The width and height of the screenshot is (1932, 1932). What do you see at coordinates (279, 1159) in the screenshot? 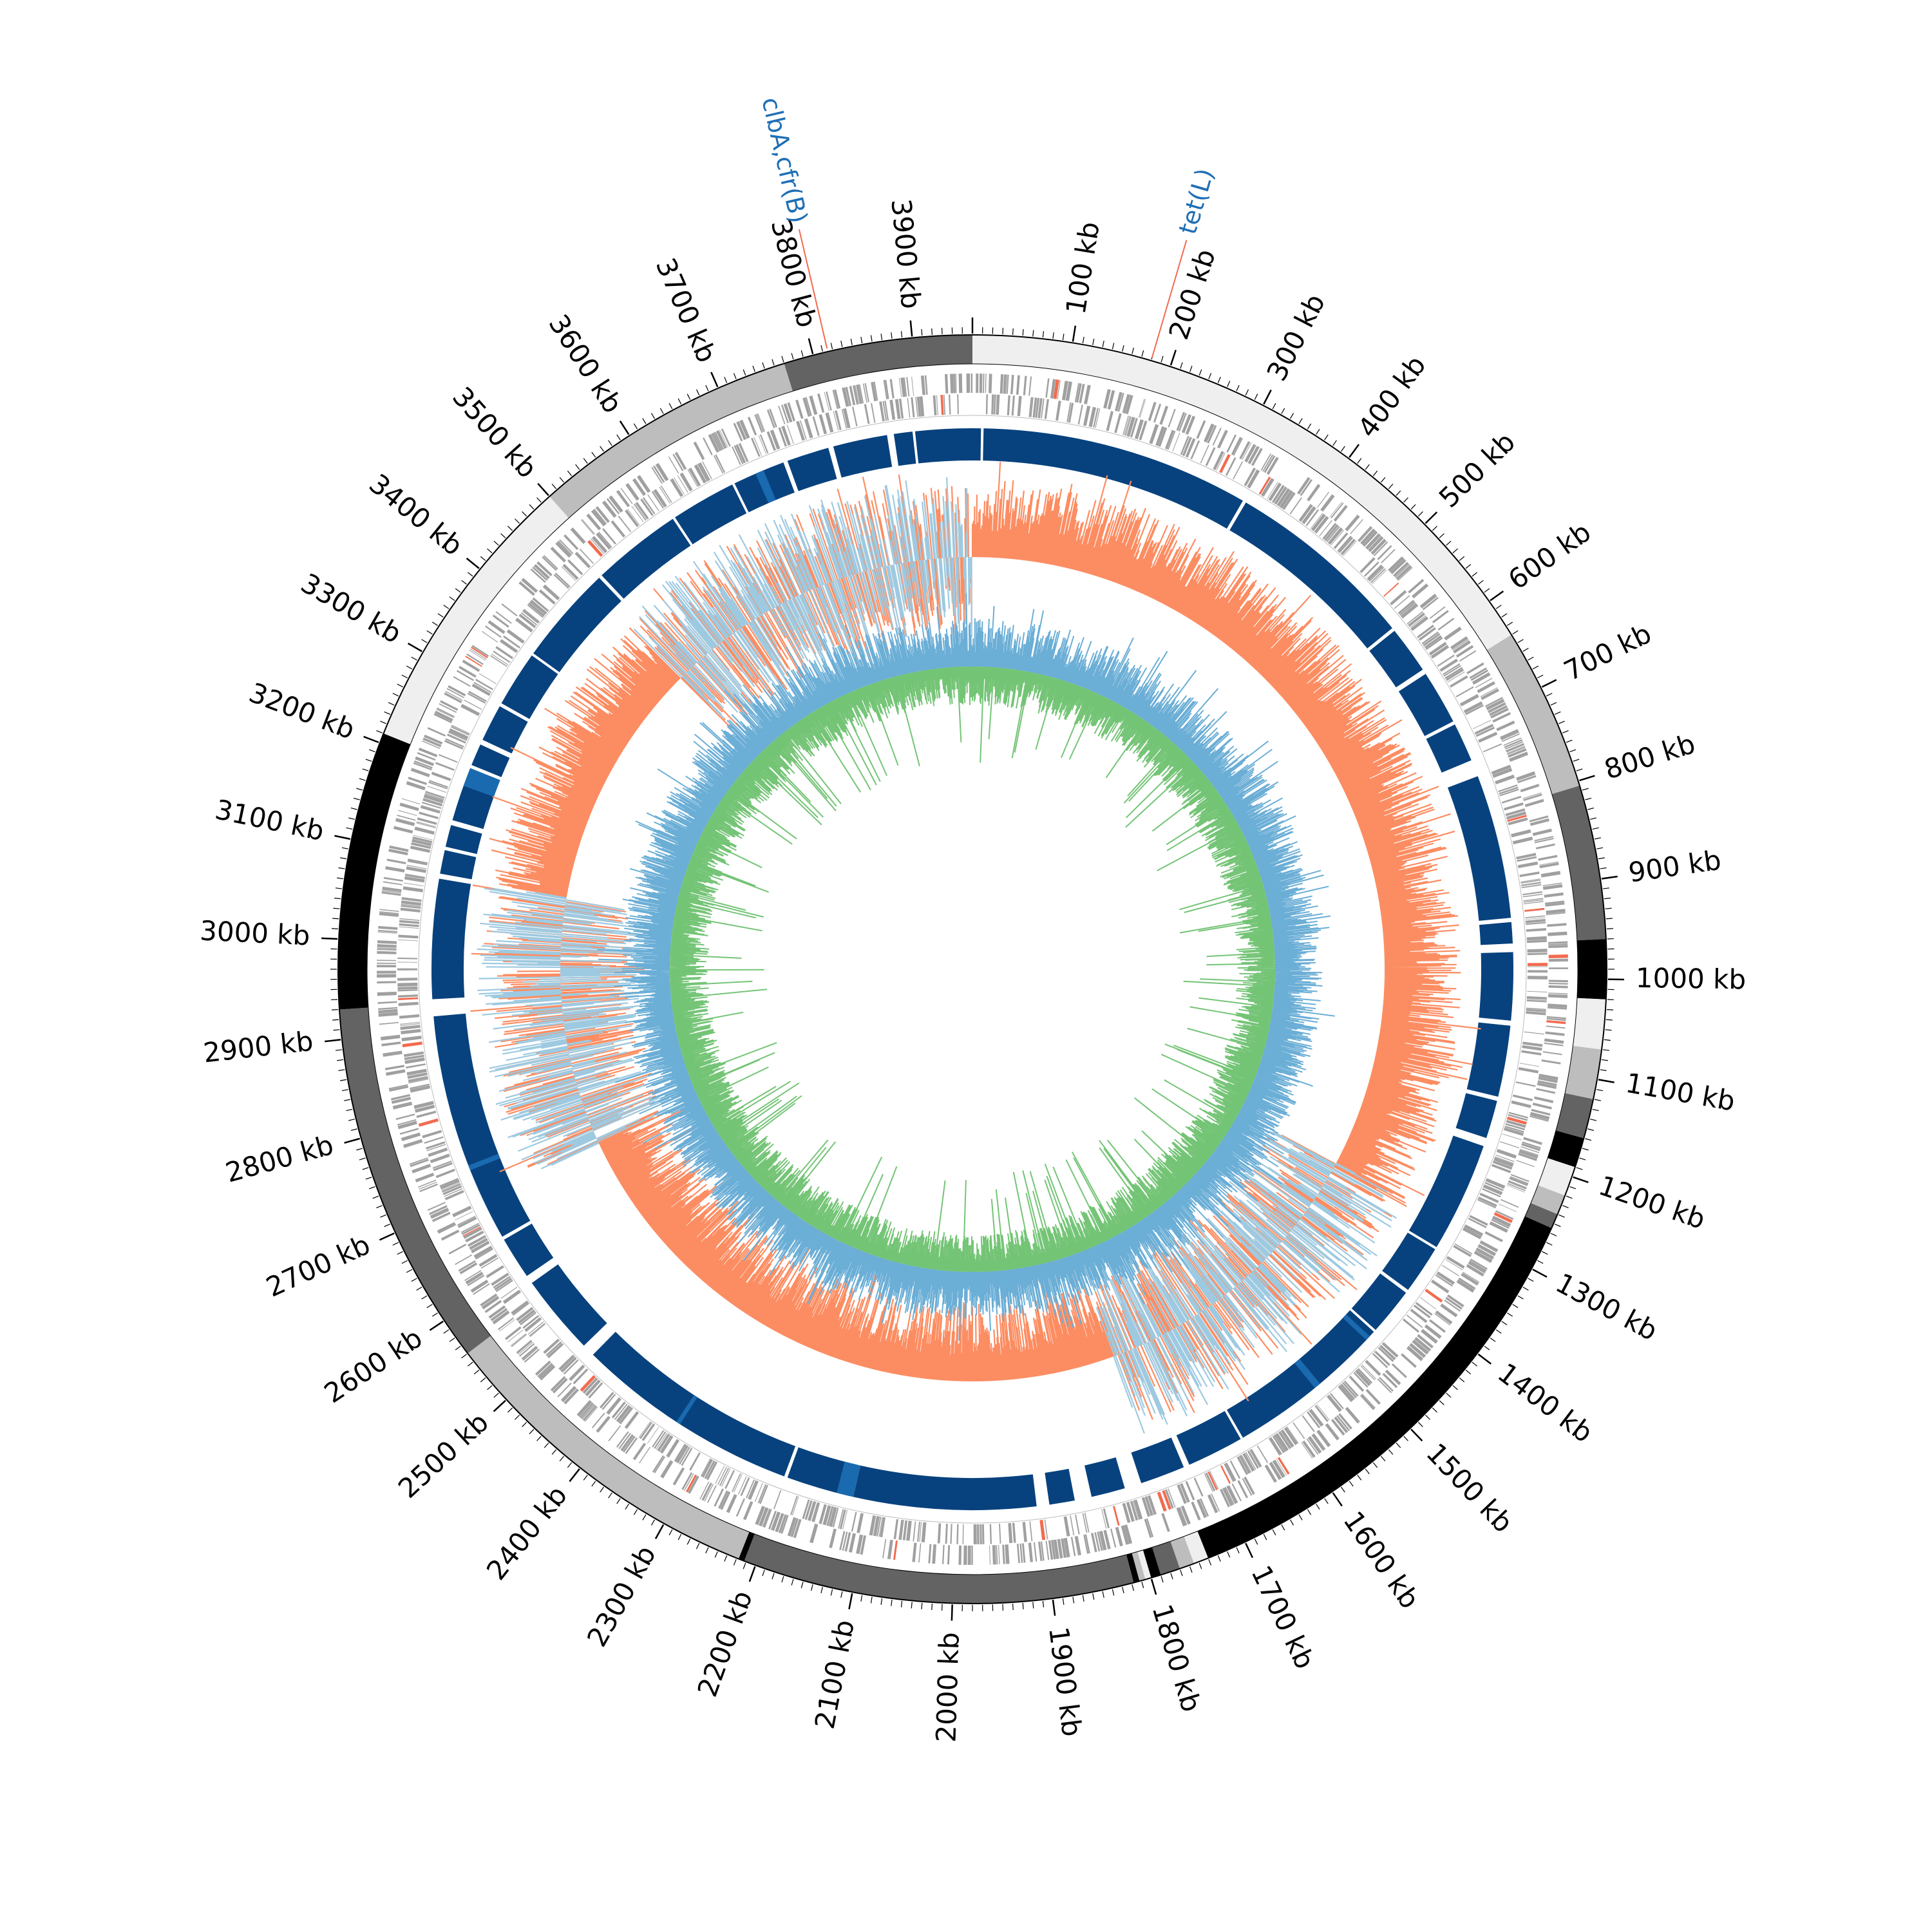
I see `tick-label: 2800 kb` at bounding box center [279, 1159].